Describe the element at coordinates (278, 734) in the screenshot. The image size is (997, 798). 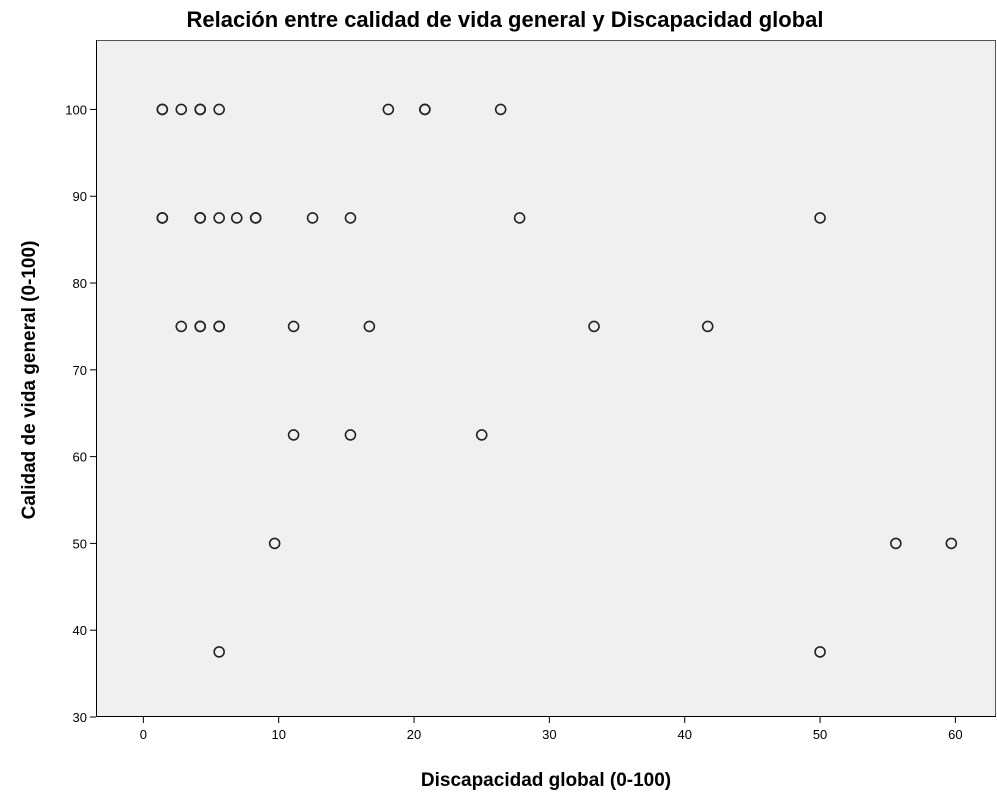
I see `x-tick-label: 10` at that location.